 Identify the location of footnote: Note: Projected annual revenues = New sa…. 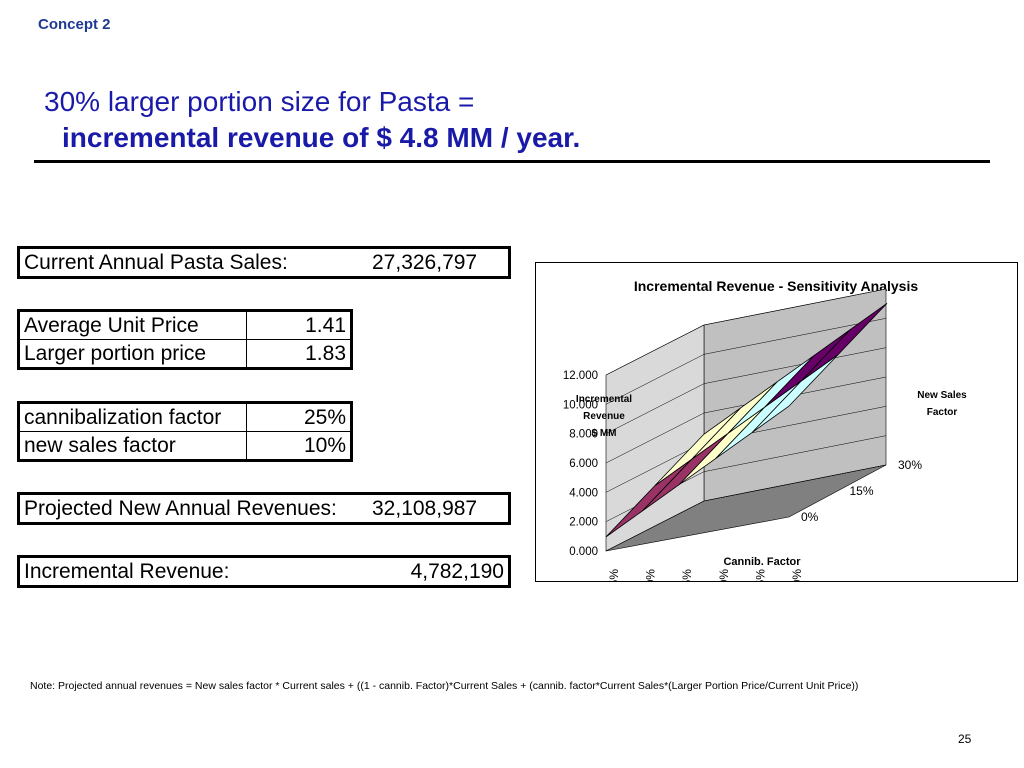
(444, 686).